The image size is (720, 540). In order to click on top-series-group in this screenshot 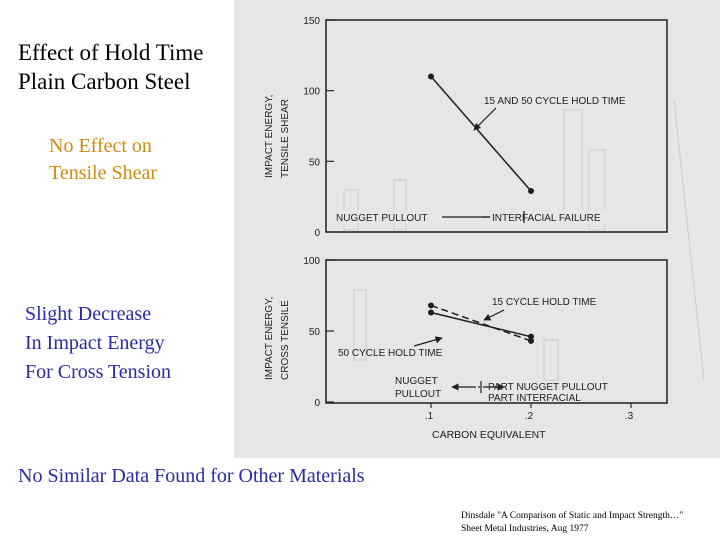, I will do `click(481, 134)`.